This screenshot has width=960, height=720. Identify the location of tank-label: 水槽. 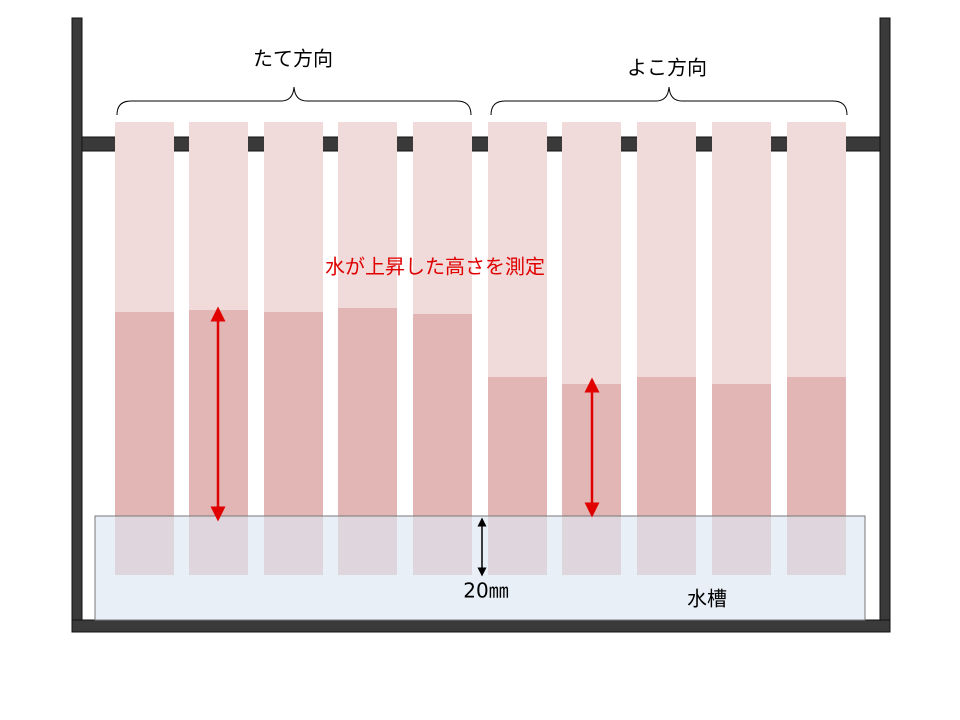
(707, 599).